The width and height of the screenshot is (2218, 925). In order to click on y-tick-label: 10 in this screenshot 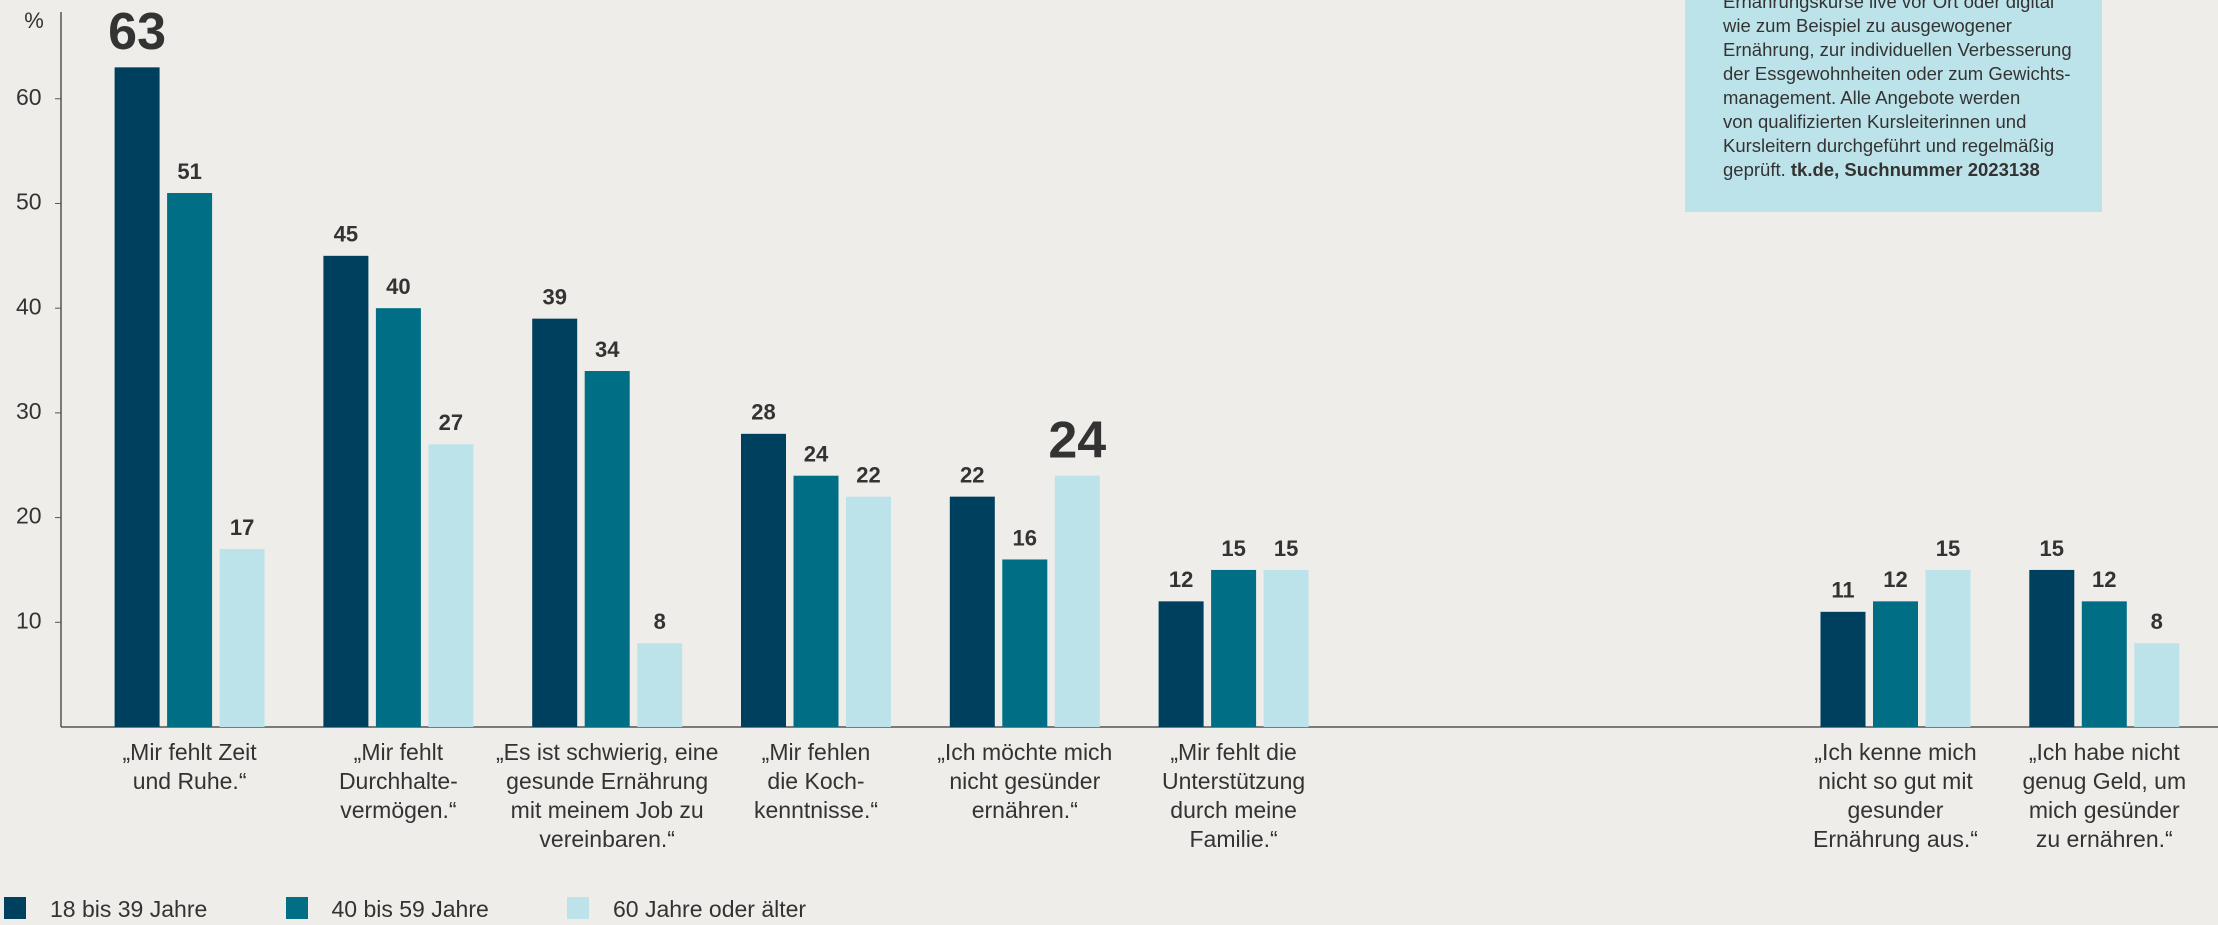, I will do `click(29, 620)`.